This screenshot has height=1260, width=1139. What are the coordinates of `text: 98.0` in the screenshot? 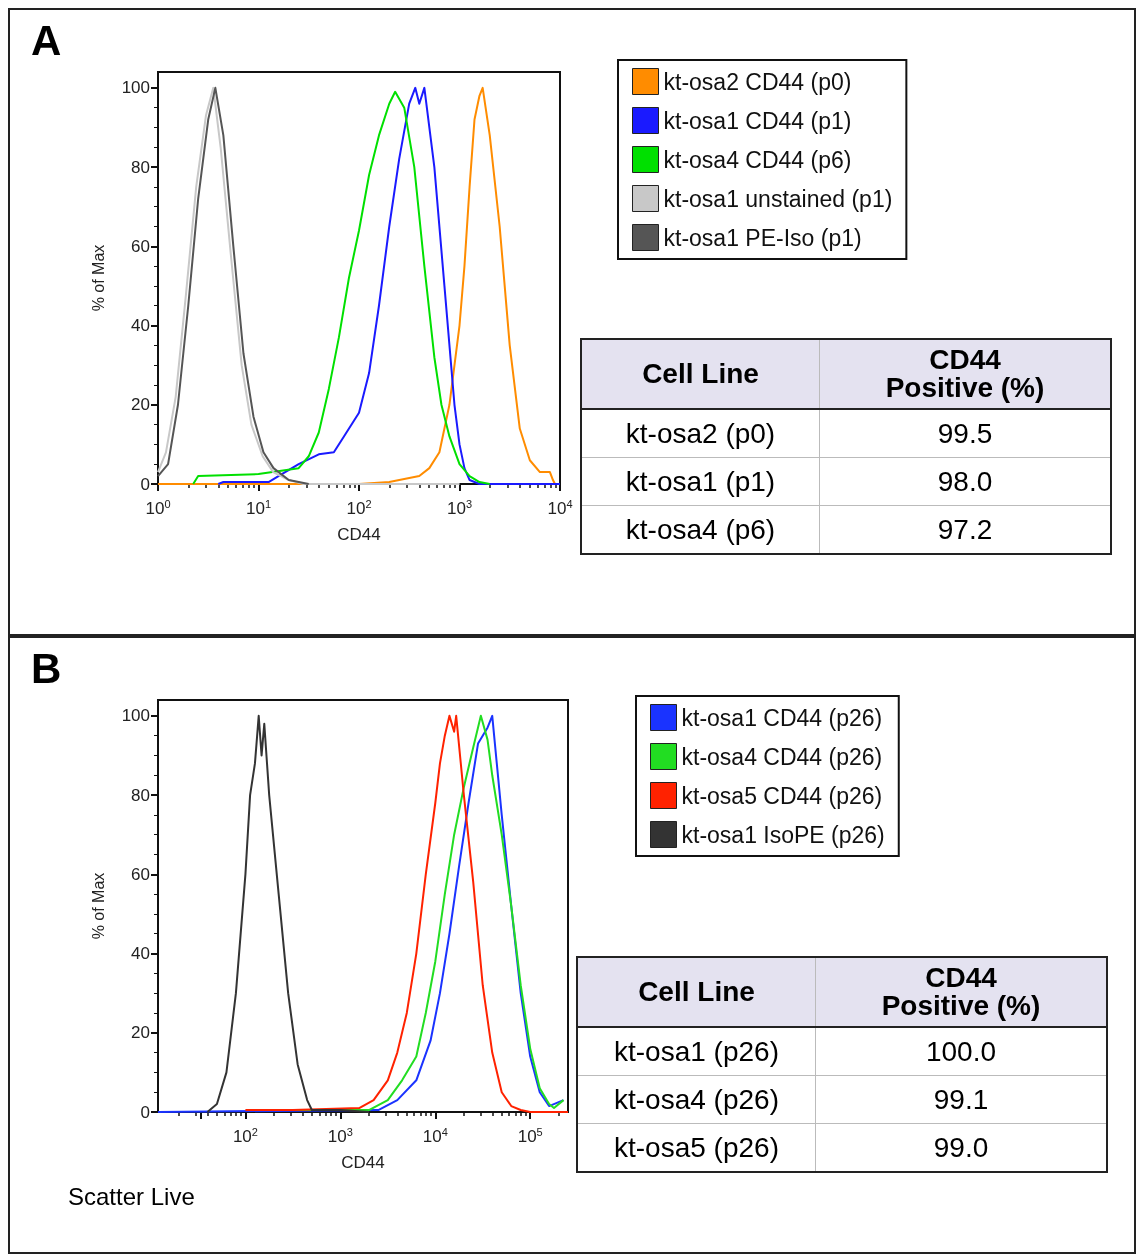 It's located at (965, 481).